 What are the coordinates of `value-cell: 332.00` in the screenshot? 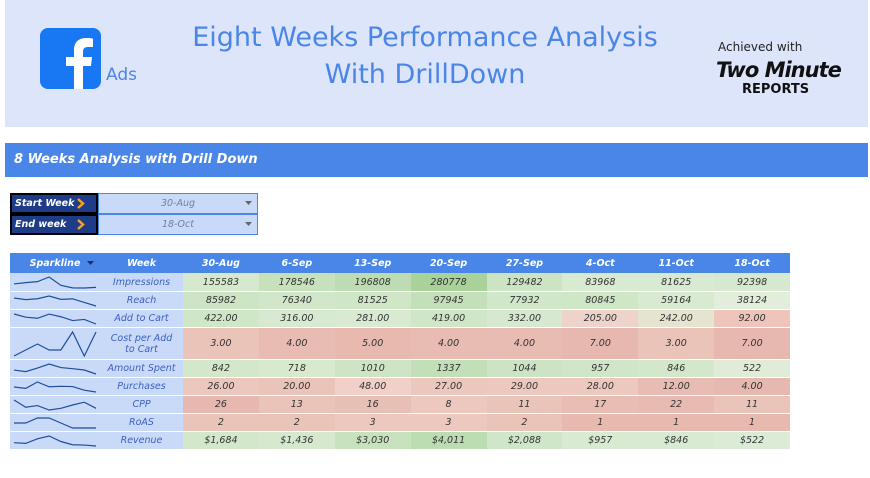 It's located at (524, 319).